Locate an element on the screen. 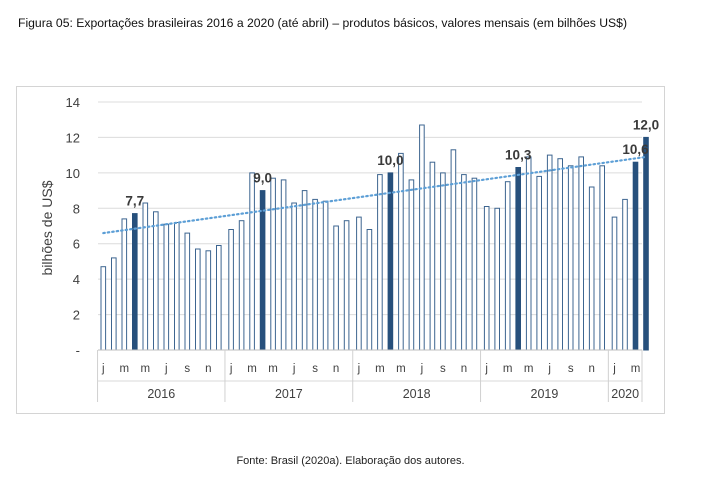 The width and height of the screenshot is (701, 500). y-tick-label: 2 is located at coordinates (76, 315).